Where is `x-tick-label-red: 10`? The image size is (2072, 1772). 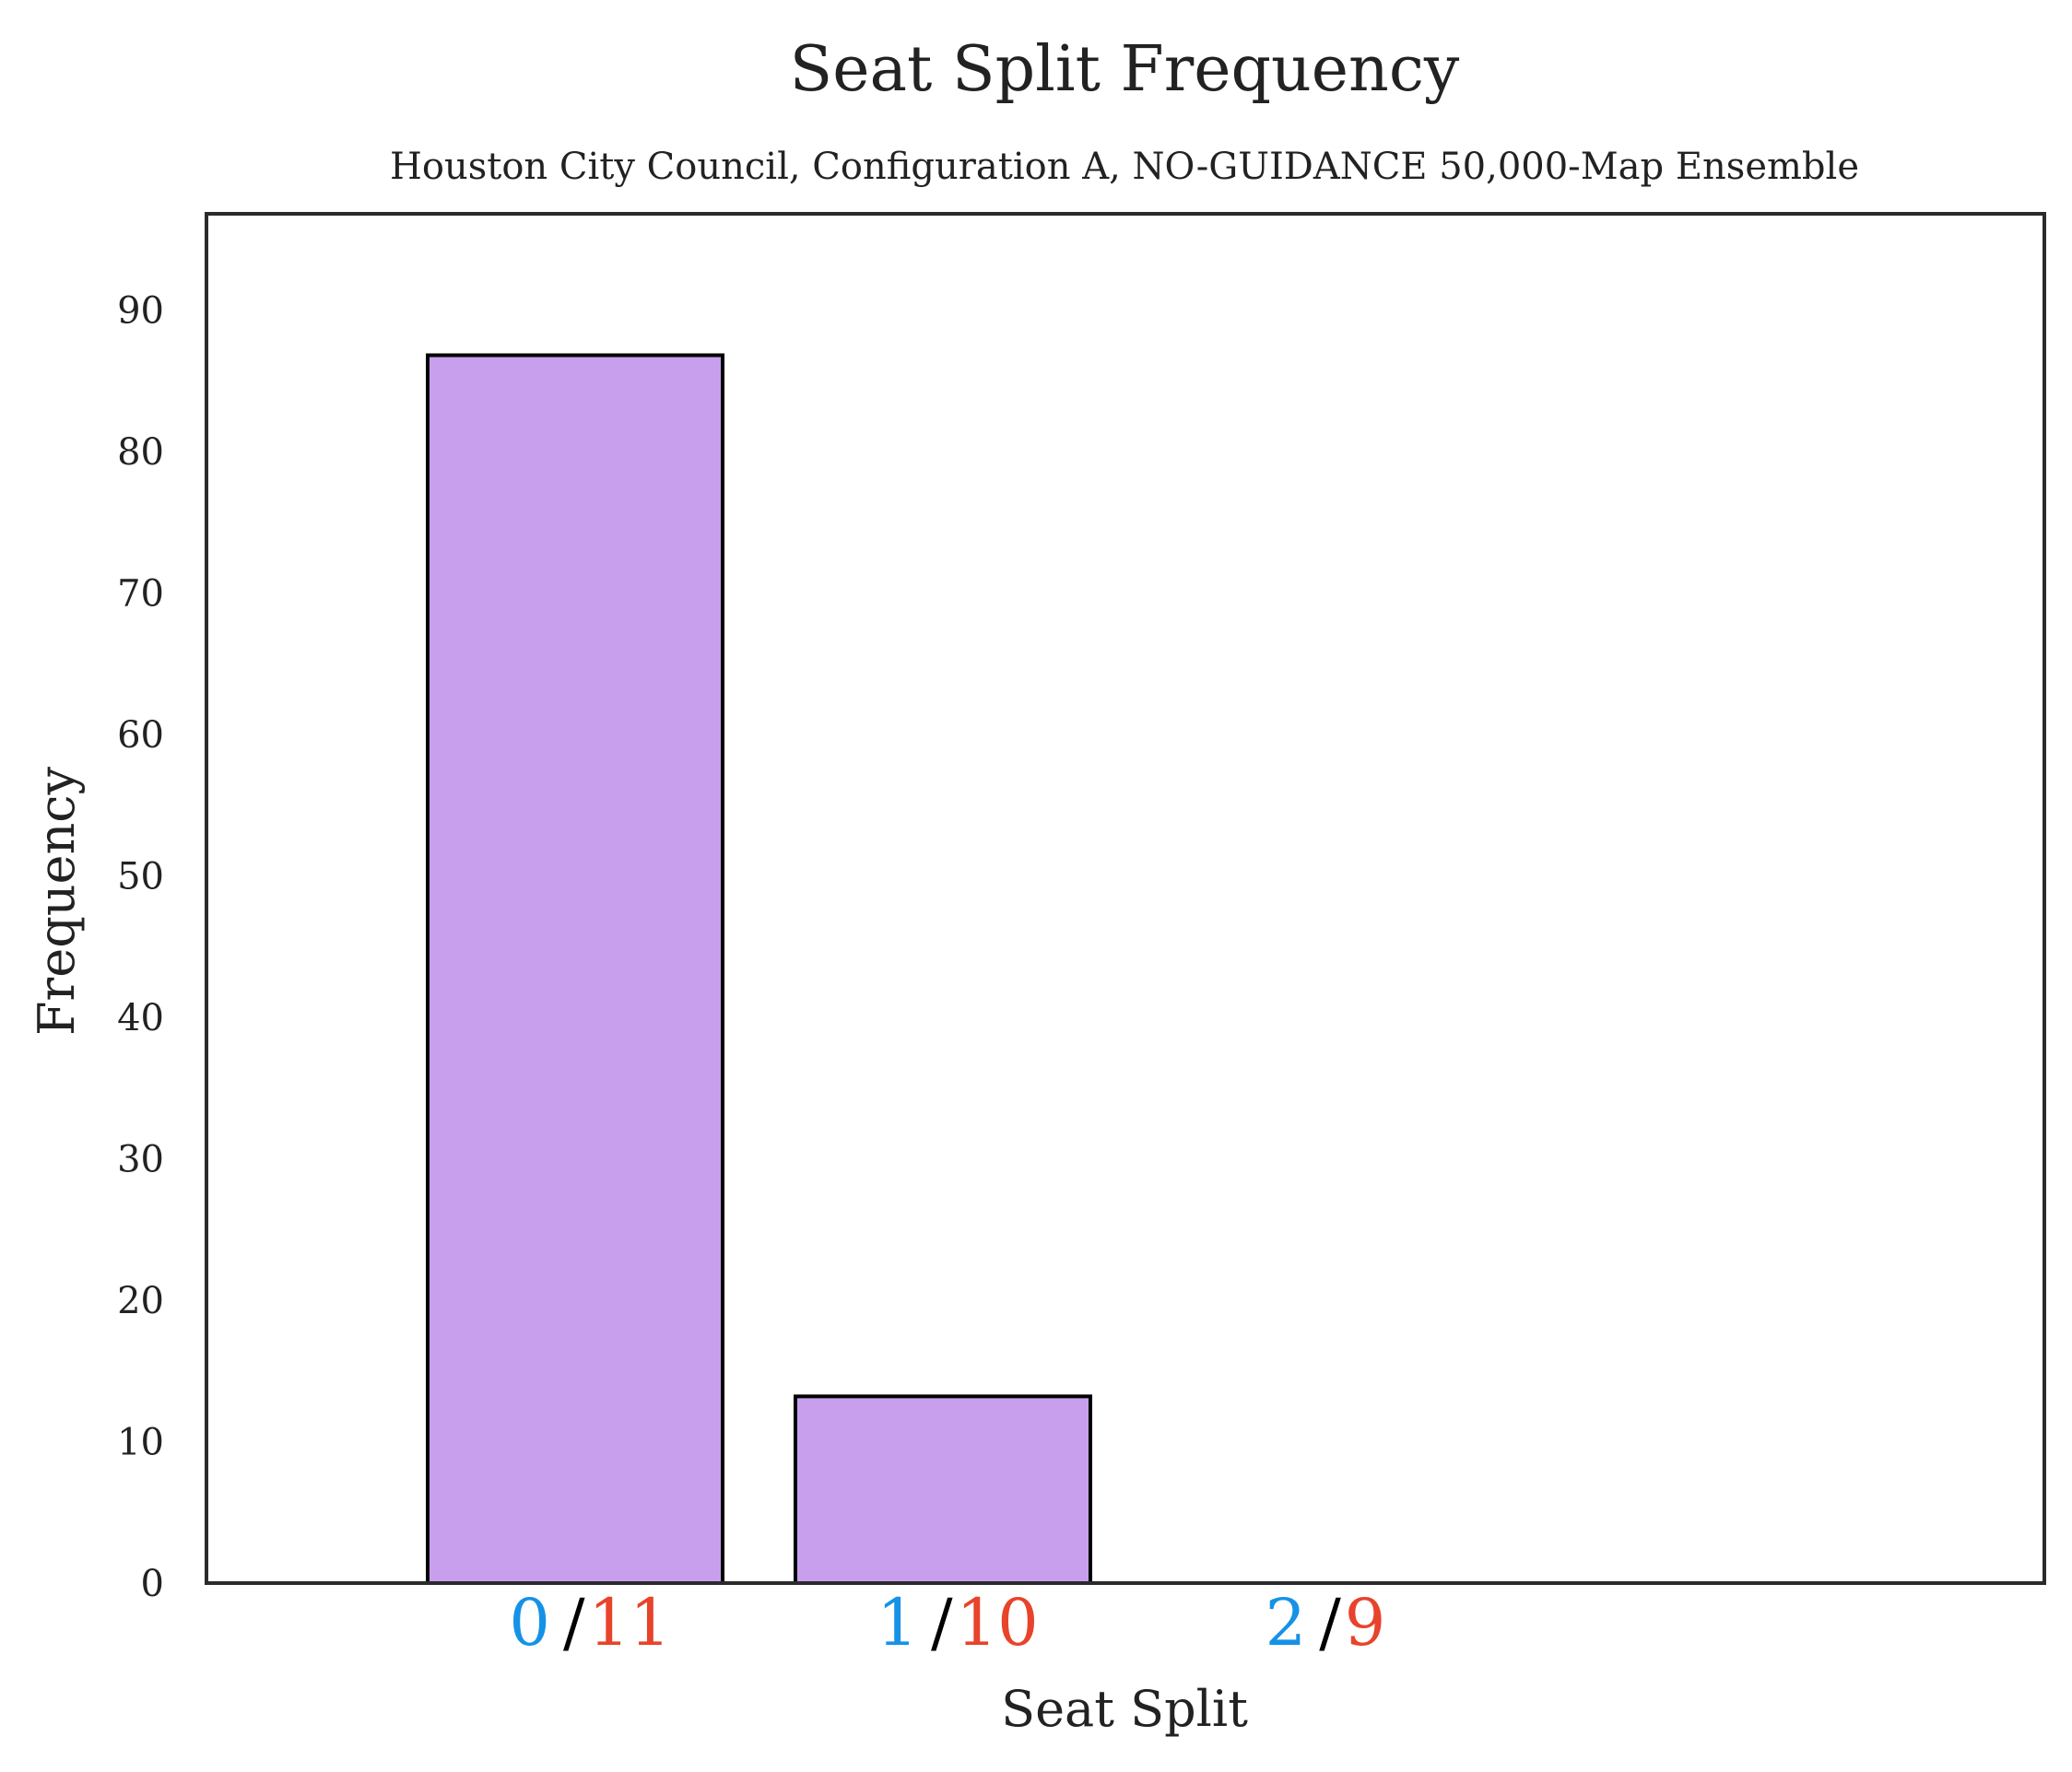
x-tick-label-red: 10 is located at coordinates (998, 1623).